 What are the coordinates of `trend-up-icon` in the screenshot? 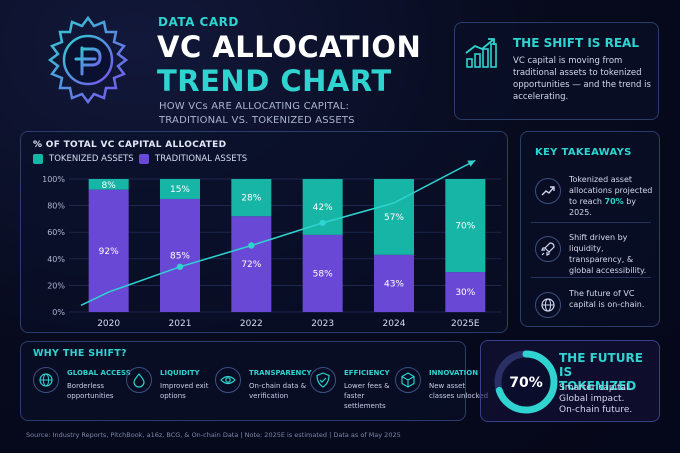 It's located at (548, 191).